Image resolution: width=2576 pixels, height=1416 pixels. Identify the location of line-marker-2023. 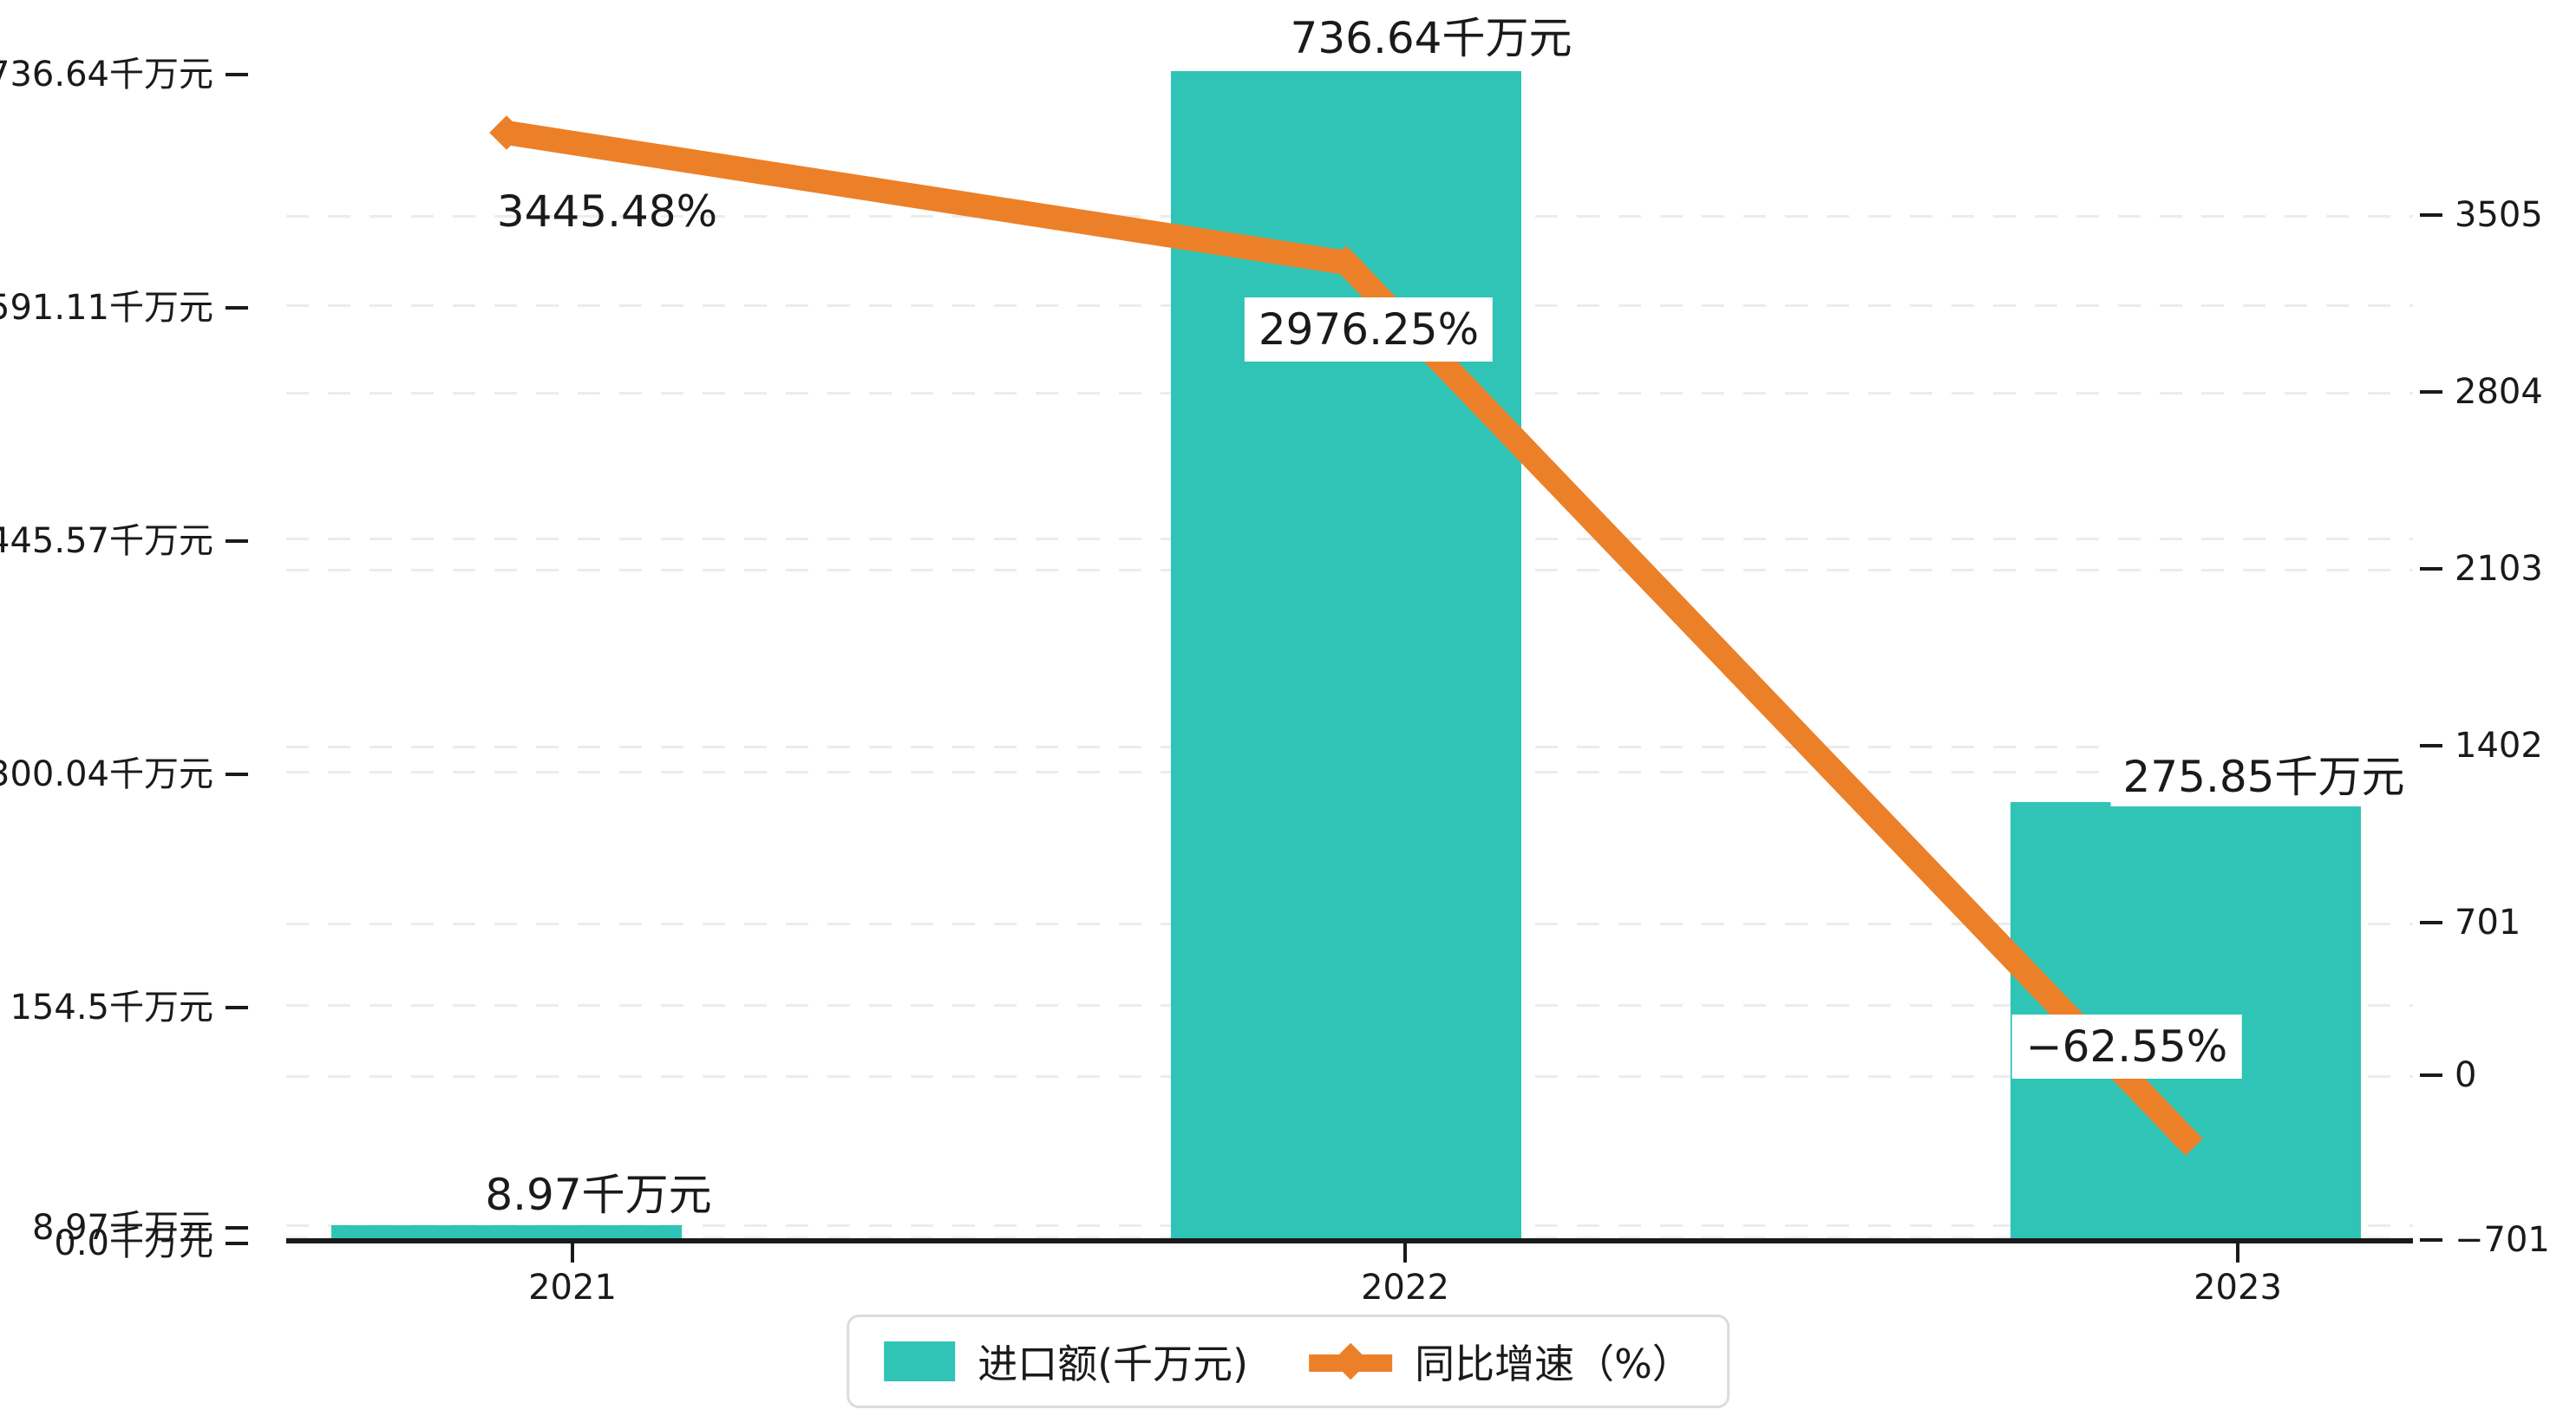
(2185, 1138).